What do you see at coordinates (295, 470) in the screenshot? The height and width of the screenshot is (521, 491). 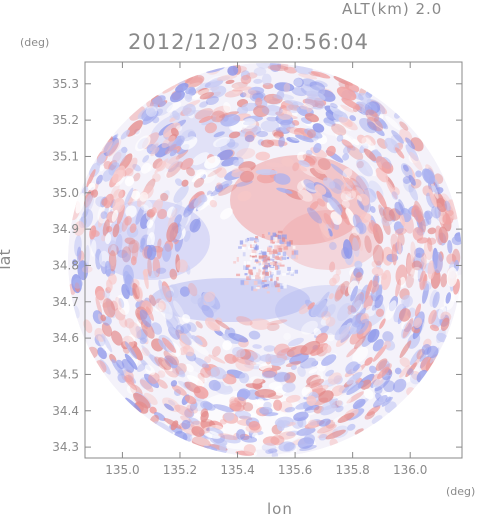 I see `x-tick-label: 135.6` at bounding box center [295, 470].